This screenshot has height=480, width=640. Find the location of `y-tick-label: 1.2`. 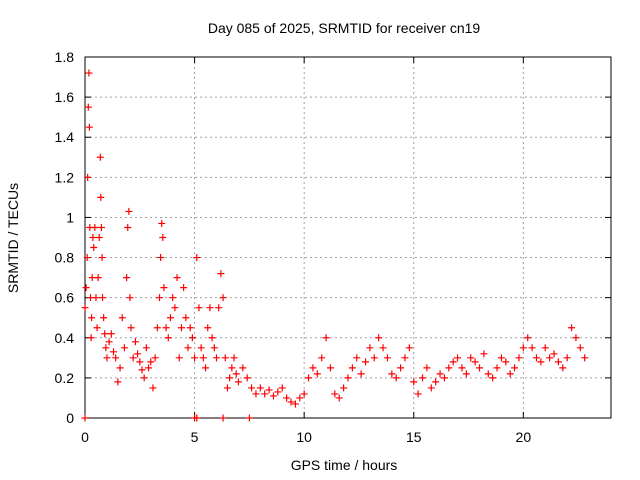

y-tick-label: 1.2 is located at coordinates (65, 177).